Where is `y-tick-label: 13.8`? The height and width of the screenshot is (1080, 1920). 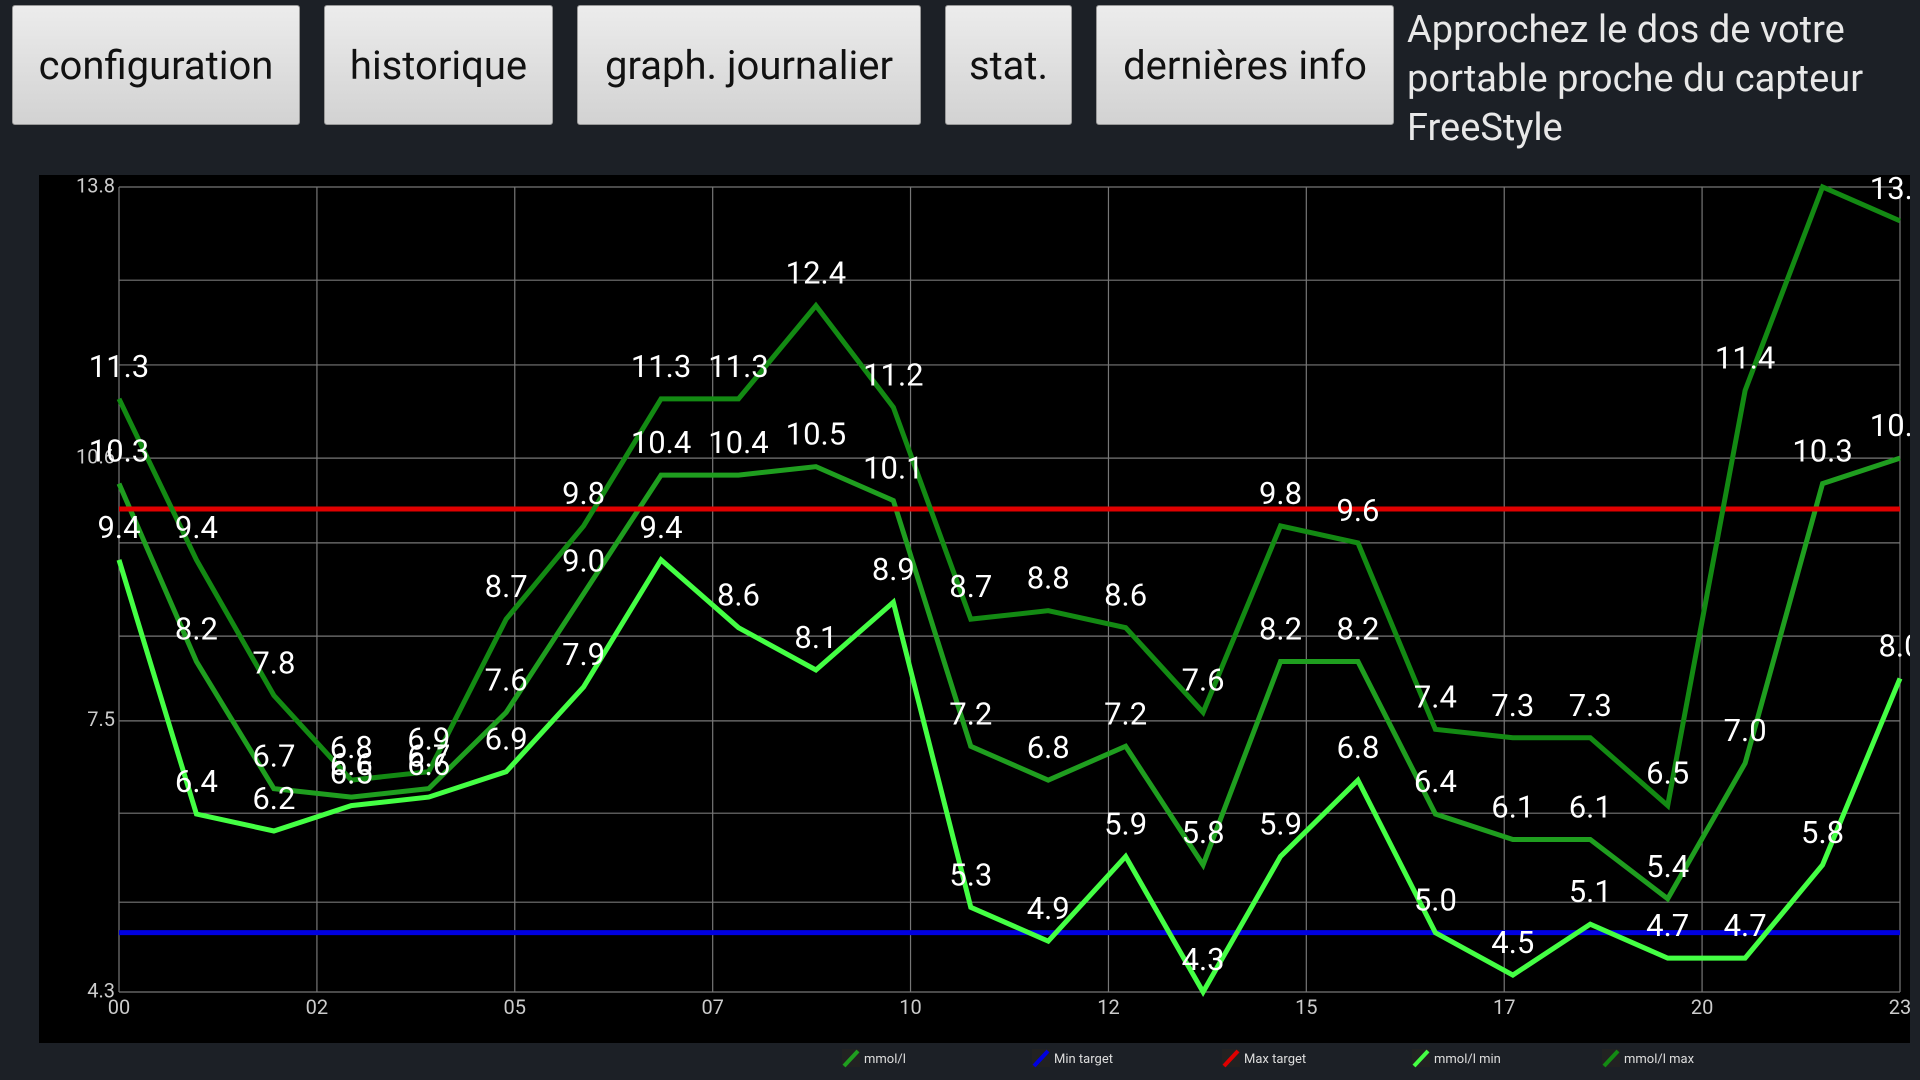
y-tick-label: 13.8 is located at coordinates (95, 185).